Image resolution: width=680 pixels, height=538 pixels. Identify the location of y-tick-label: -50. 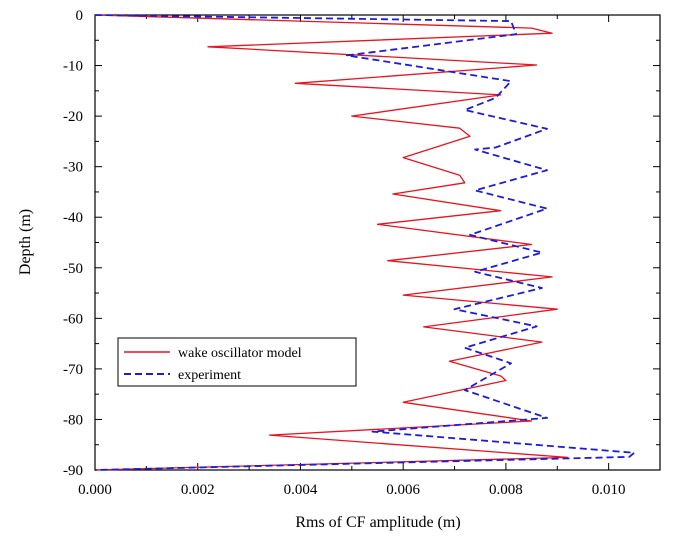
(73, 269).